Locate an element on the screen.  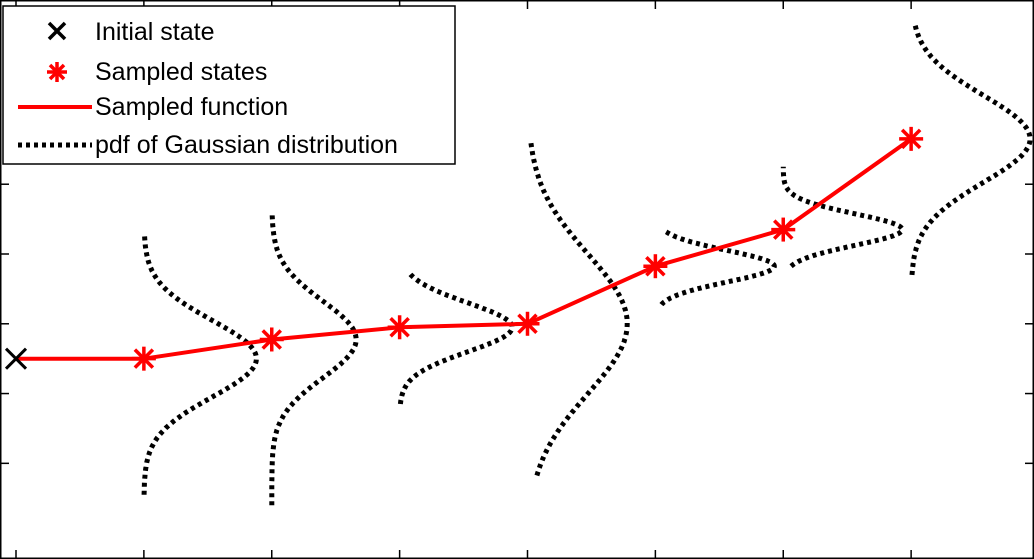
legend-sampled-states-label: Sampled states is located at coordinates (181, 72).